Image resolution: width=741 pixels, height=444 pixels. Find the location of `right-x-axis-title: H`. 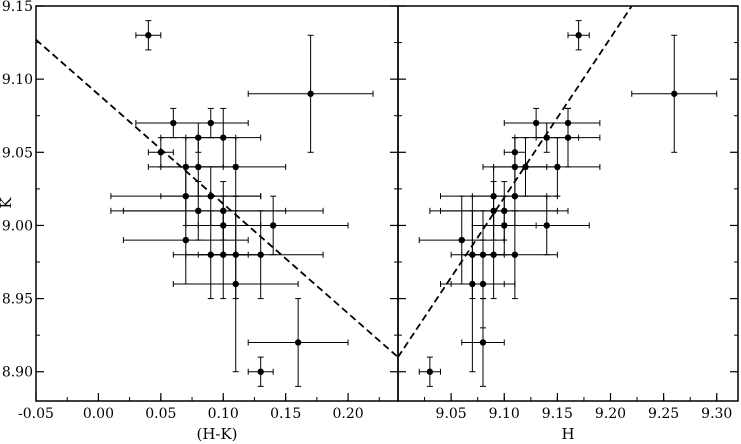

right-x-axis-title: H is located at coordinates (567, 434).